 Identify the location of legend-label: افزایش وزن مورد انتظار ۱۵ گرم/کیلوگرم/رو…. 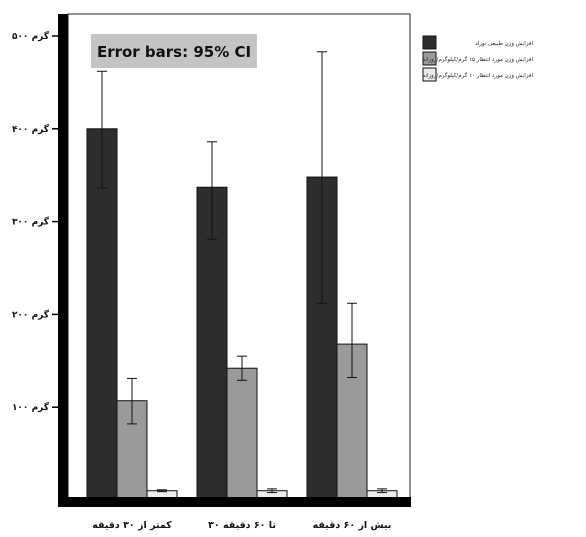
(478, 59).